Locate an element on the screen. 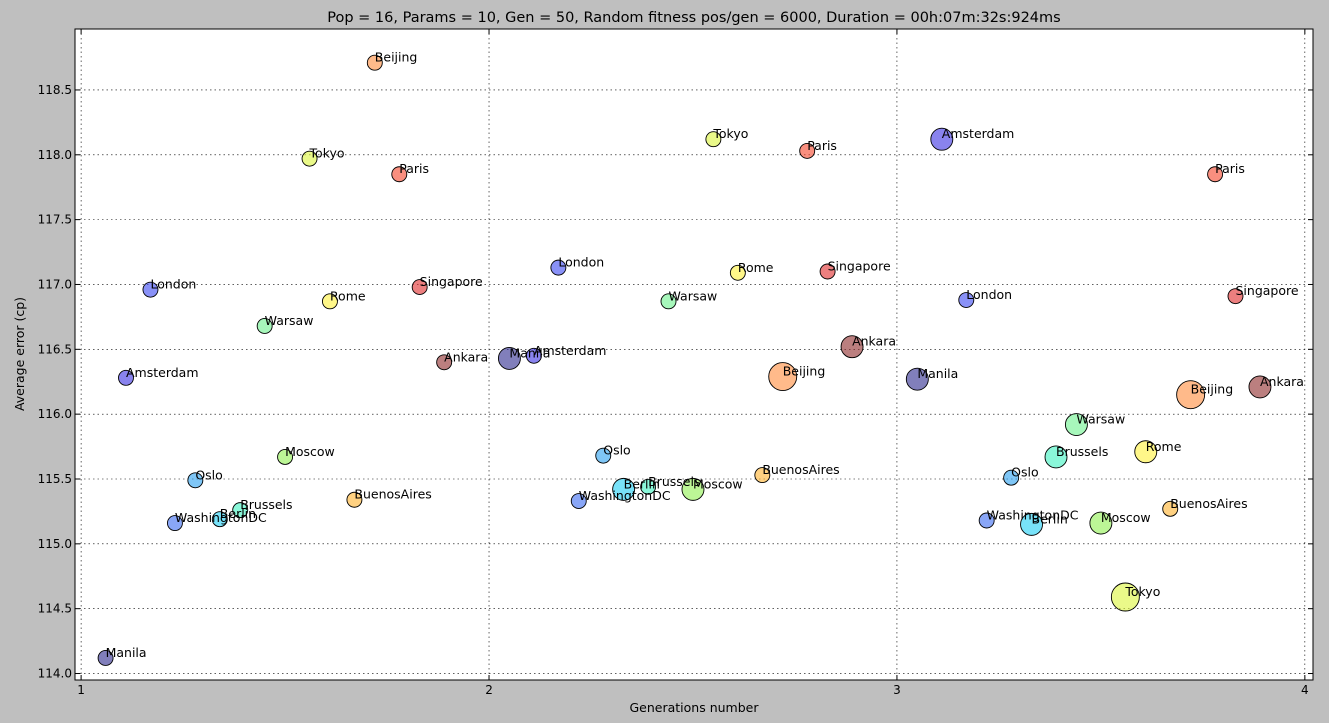 This screenshot has width=1329, height=723. y-tick-label: 118.0 is located at coordinates (55, 155).